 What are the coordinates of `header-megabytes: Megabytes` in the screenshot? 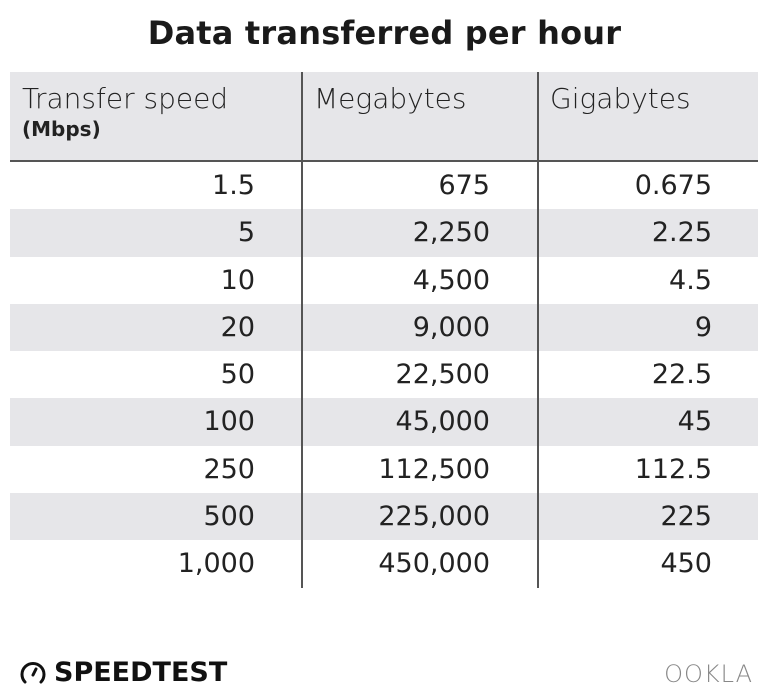 It's located at (390, 98).